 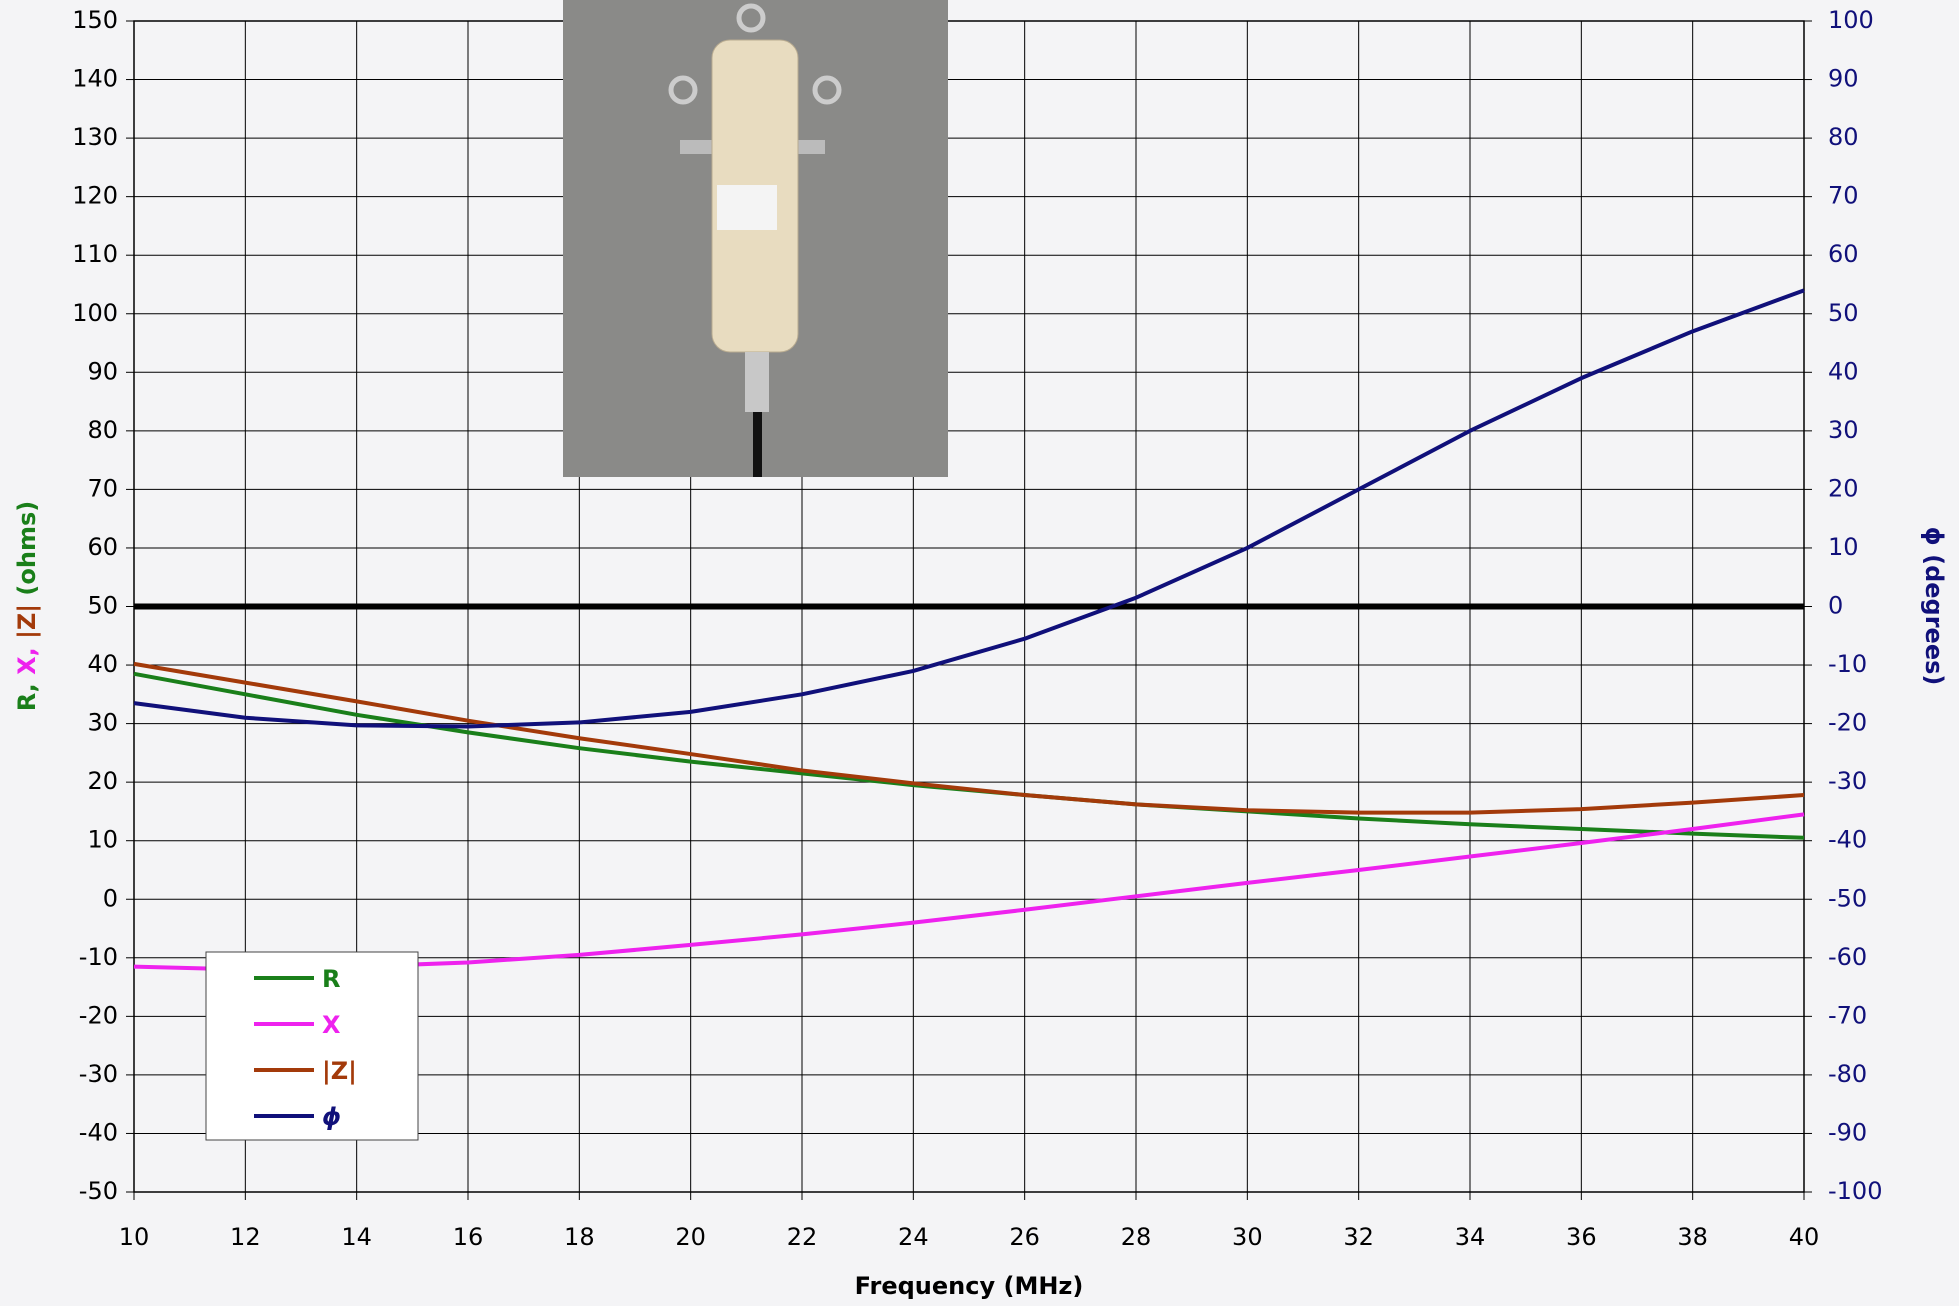 I want to click on x-tick-label: 22, so click(x=802, y=1237).